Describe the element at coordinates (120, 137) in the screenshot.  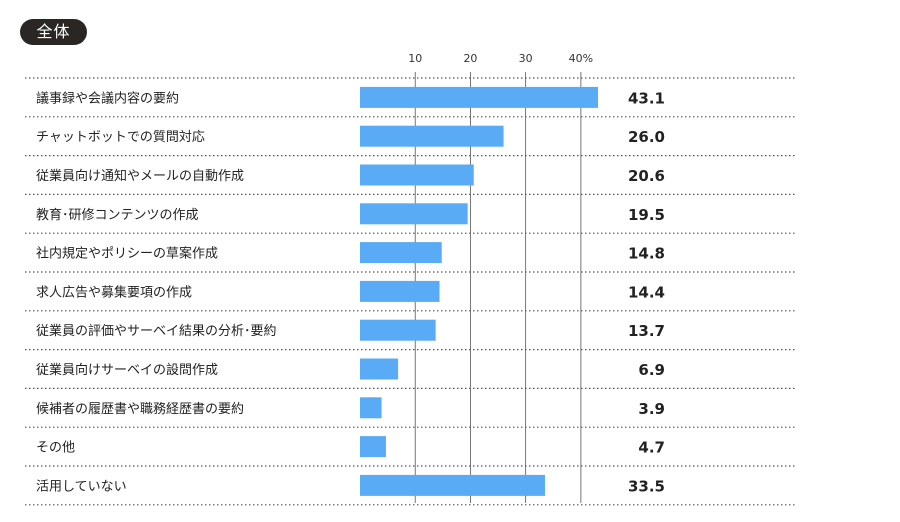
I see `category-label-2: チャットボットでの質問対応` at that location.